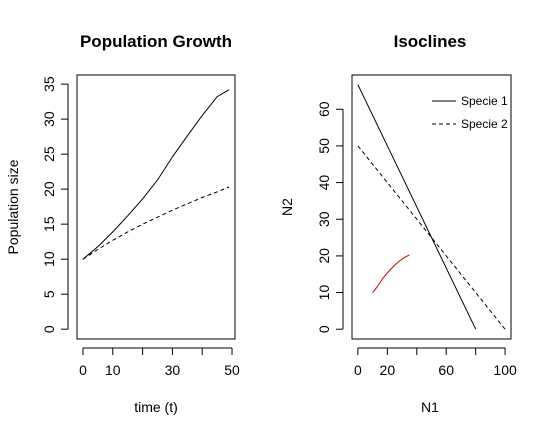  I want to click on isoclines-title: Isoclines, so click(430, 41).